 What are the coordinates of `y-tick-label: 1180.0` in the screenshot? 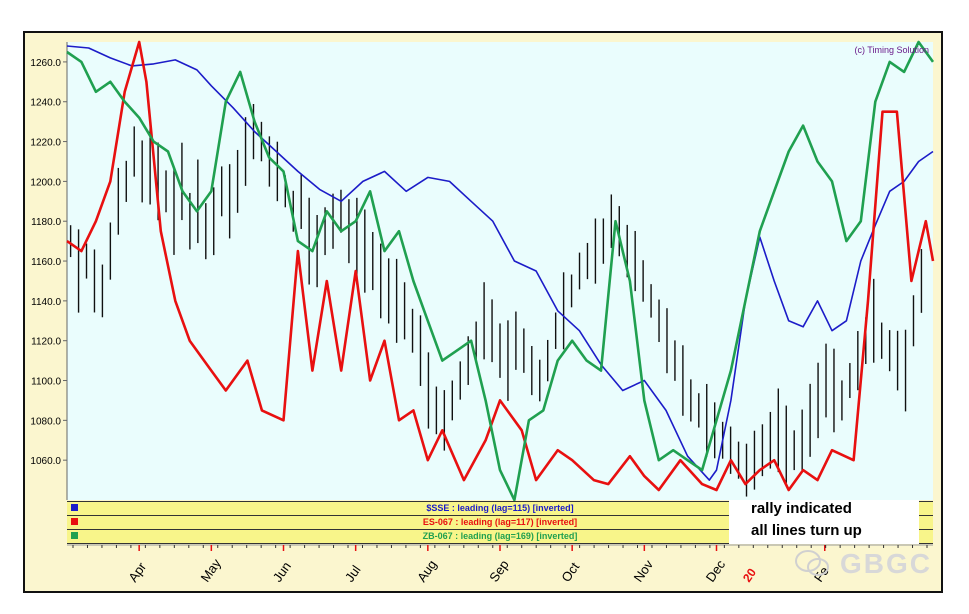 It's located at (46, 222).